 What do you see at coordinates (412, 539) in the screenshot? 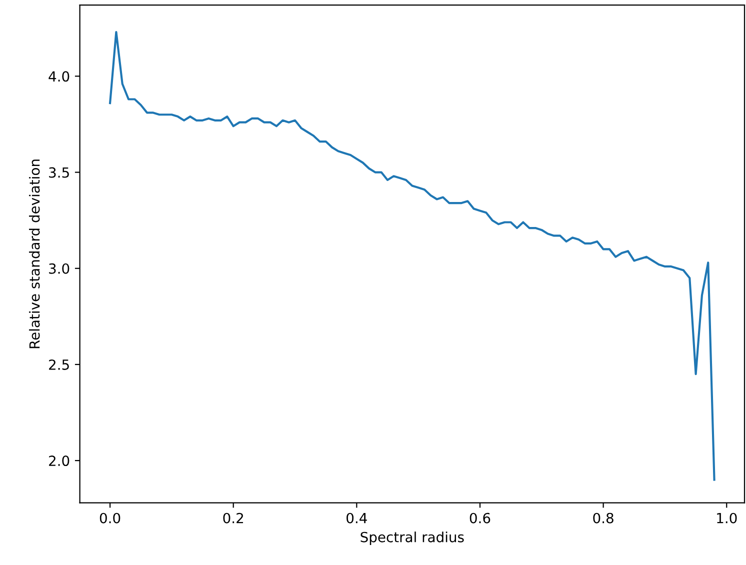
I see `x-axis-title: Spectral radius` at bounding box center [412, 539].